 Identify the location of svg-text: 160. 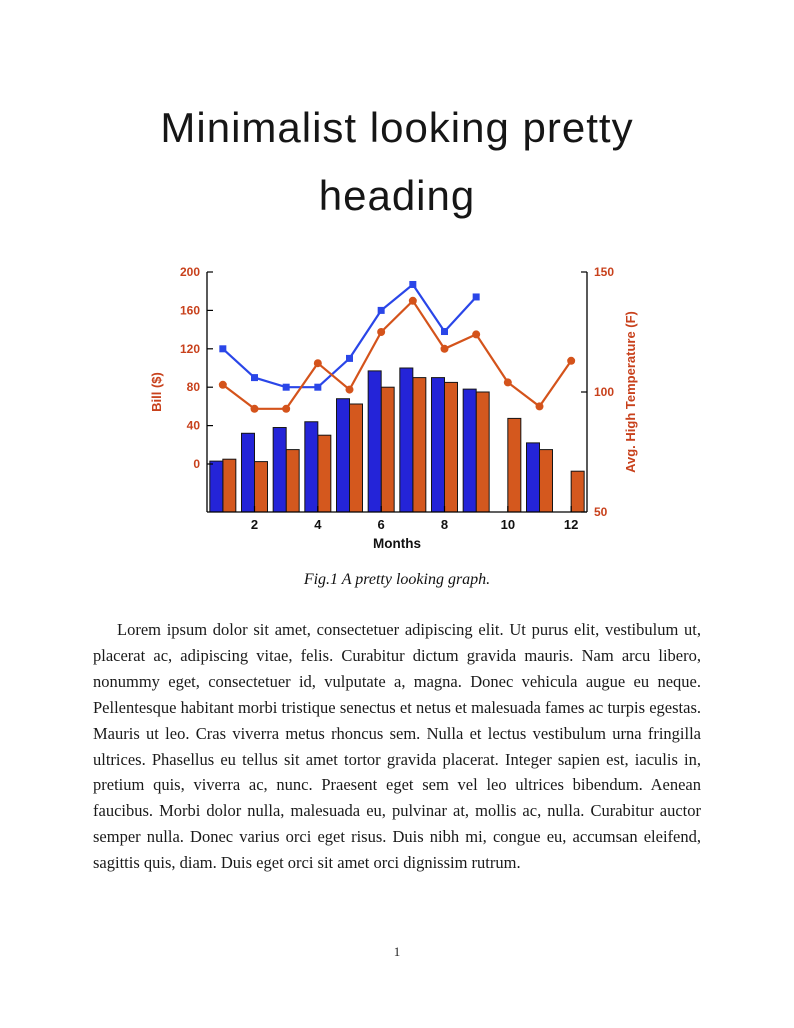
(190, 310).